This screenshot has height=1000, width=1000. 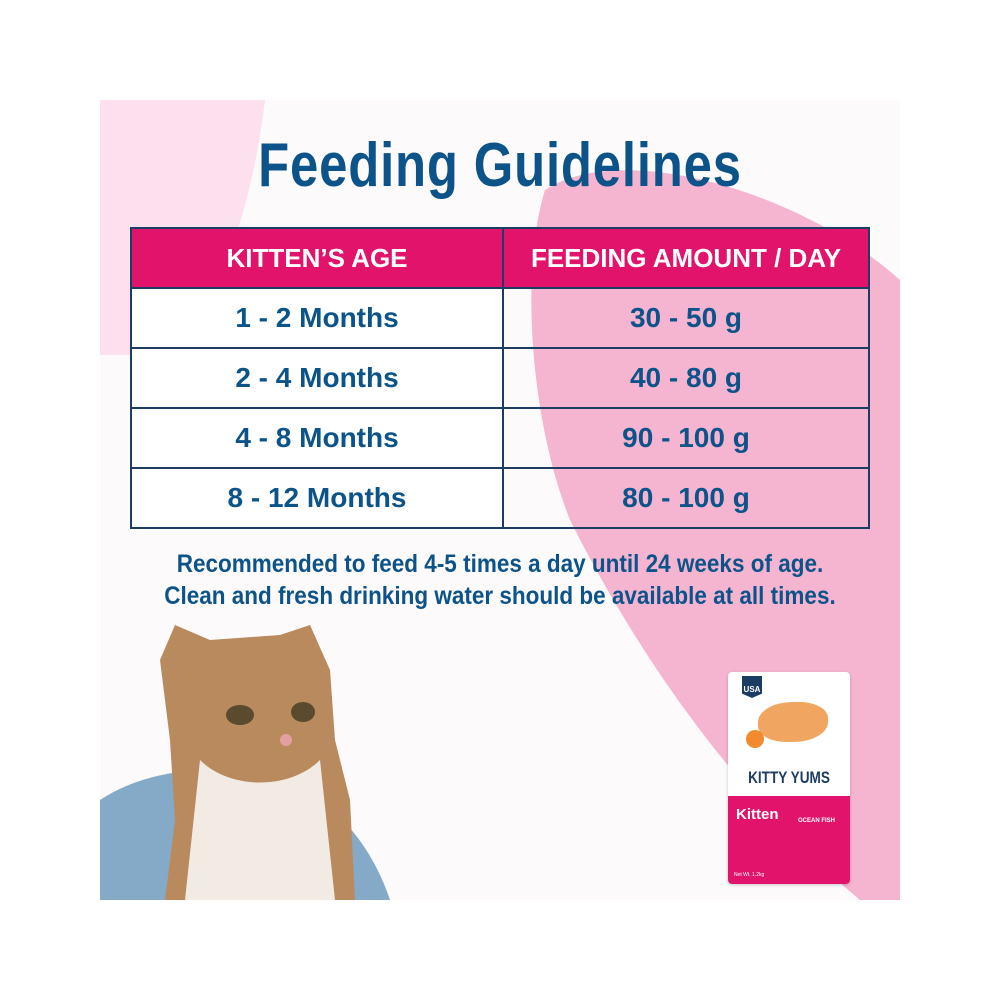 I want to click on amount-cell: 30 - 50 g, so click(x=686, y=318).